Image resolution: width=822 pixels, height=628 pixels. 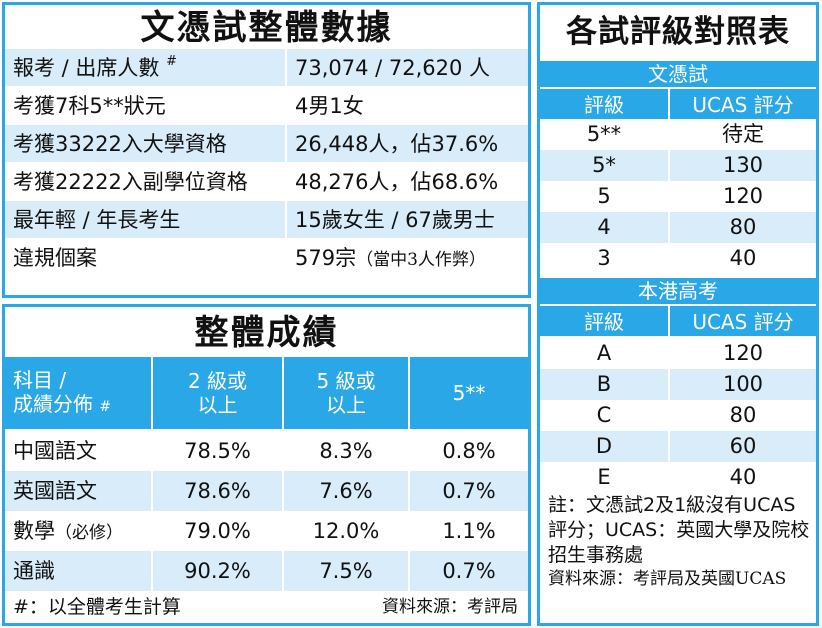 I want to click on ucas-cell: 100, so click(x=743, y=384).